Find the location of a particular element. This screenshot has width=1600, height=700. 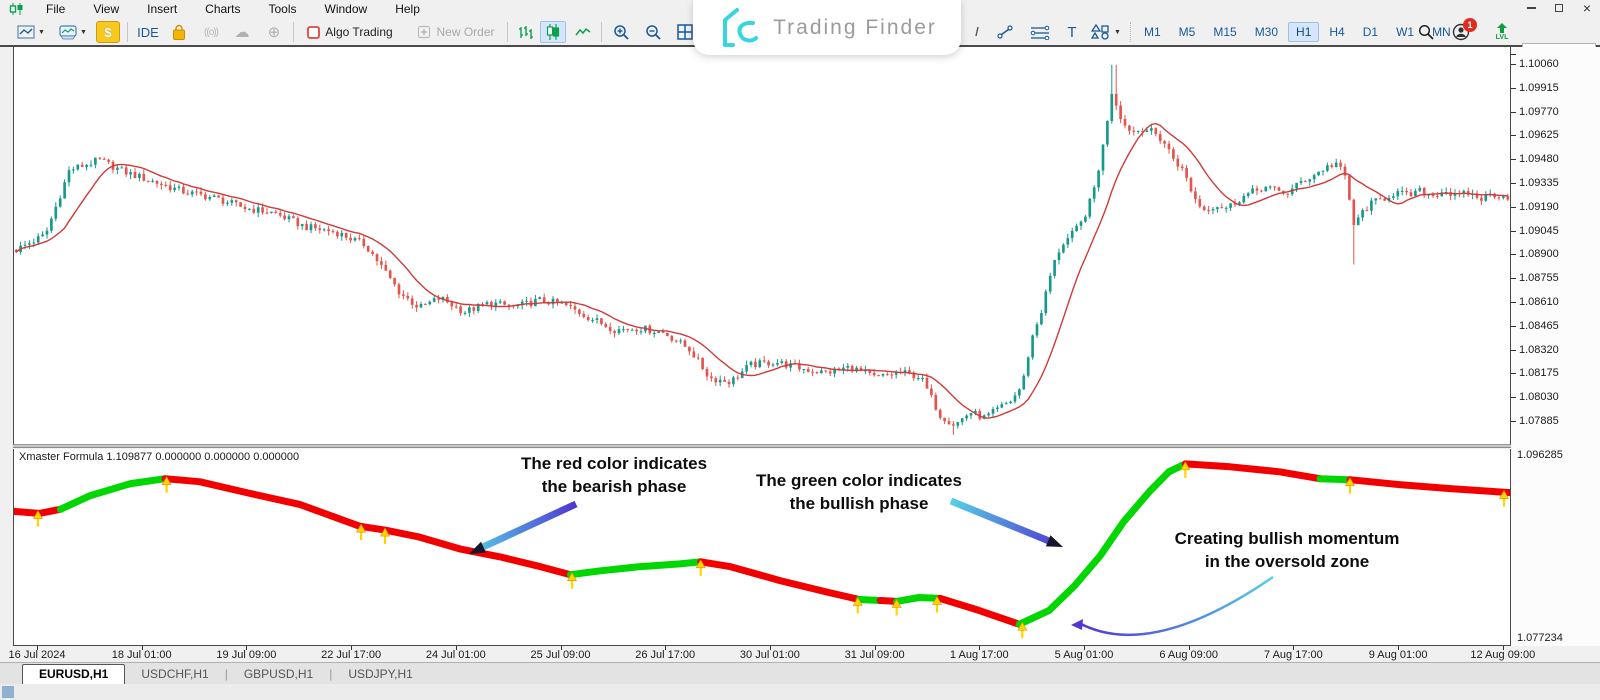

menu-charts: Charts is located at coordinates (223, 9).